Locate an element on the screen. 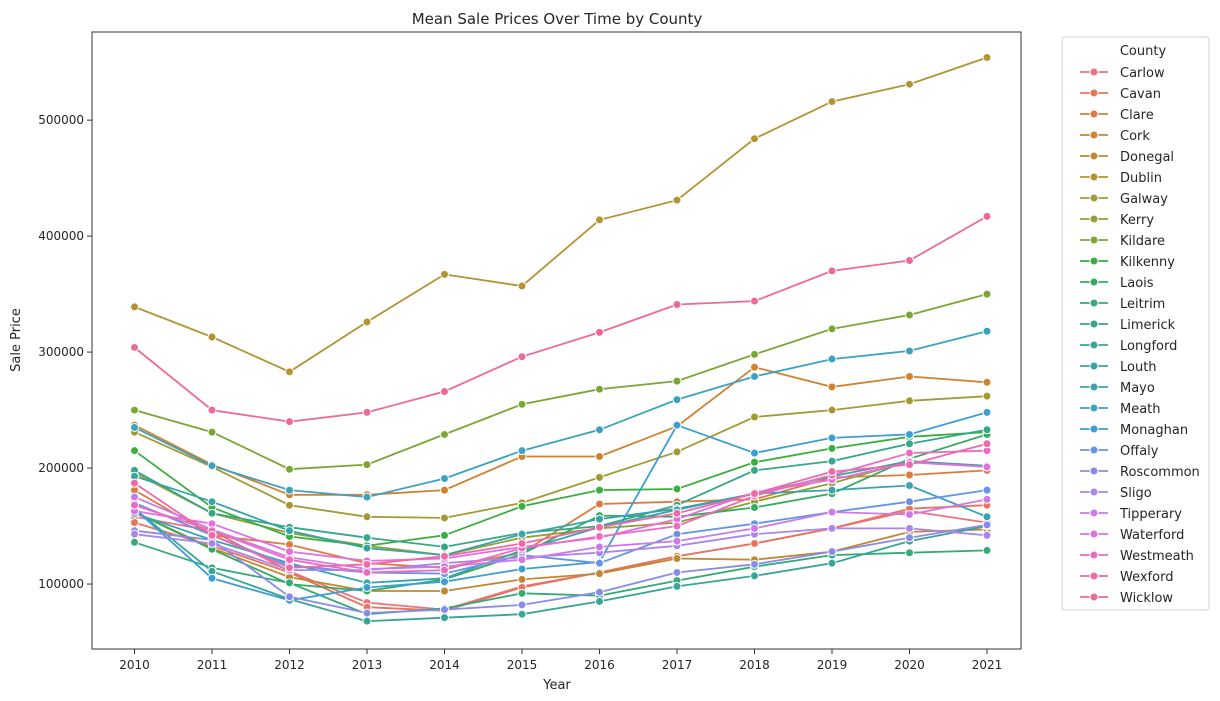 The image size is (1220, 701). legend-item: Tipperary is located at coordinates (1131, 514).